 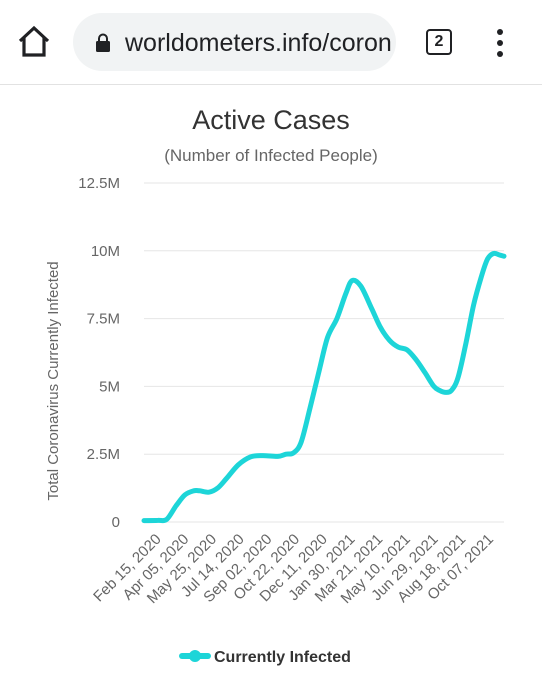 I want to click on chart-subtitle: (Number of Infected People), so click(x=271, y=155).